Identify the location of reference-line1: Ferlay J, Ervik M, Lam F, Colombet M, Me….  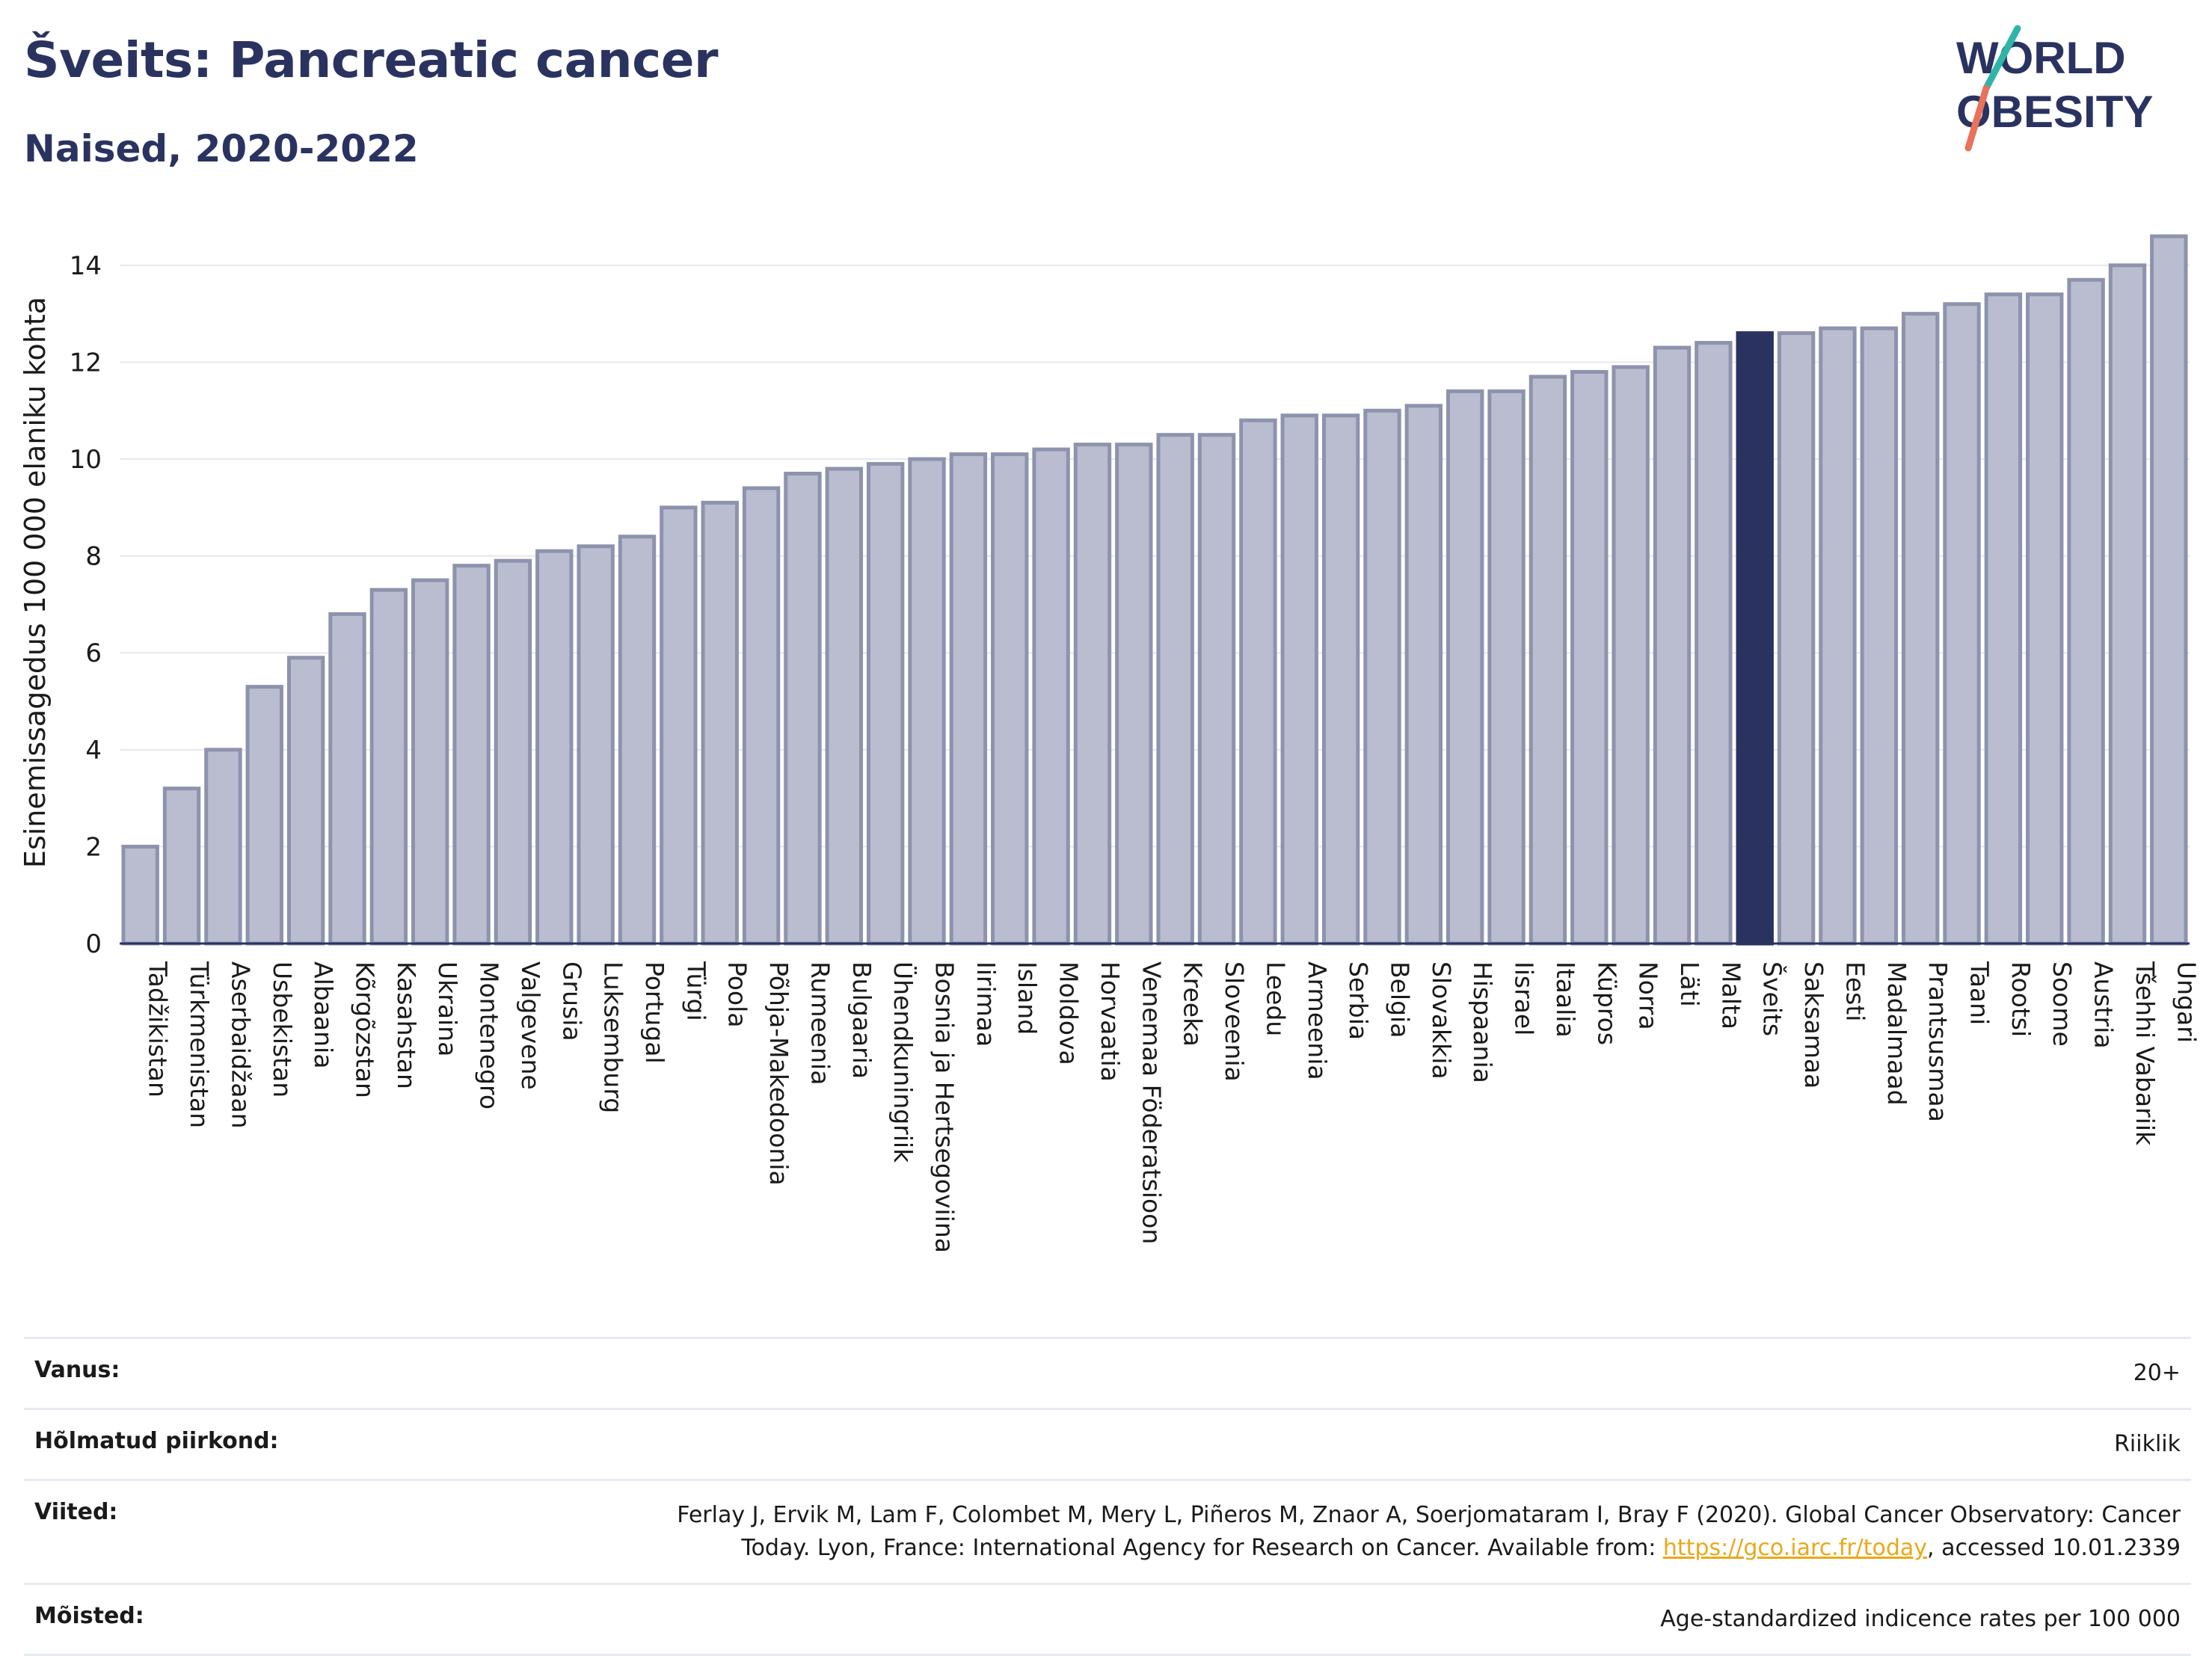
(1429, 1515).